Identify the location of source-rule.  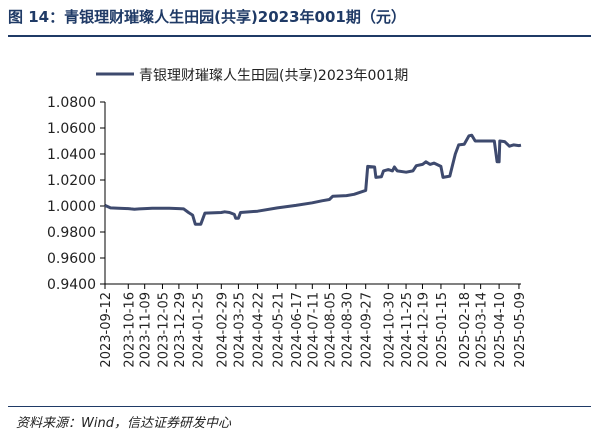
(299, 406).